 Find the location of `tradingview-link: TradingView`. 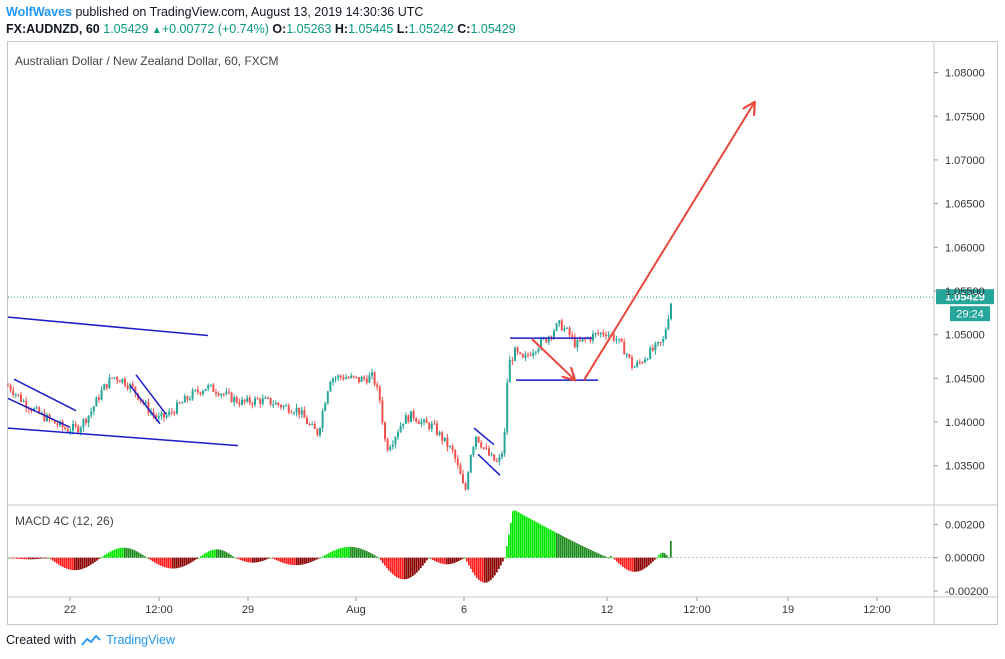

tradingview-link: TradingView is located at coordinates (140, 640).